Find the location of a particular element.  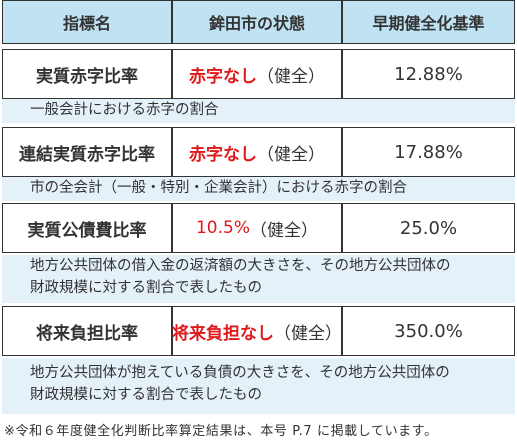

row-4-status-suffix: （健全） is located at coordinates (308, 333).